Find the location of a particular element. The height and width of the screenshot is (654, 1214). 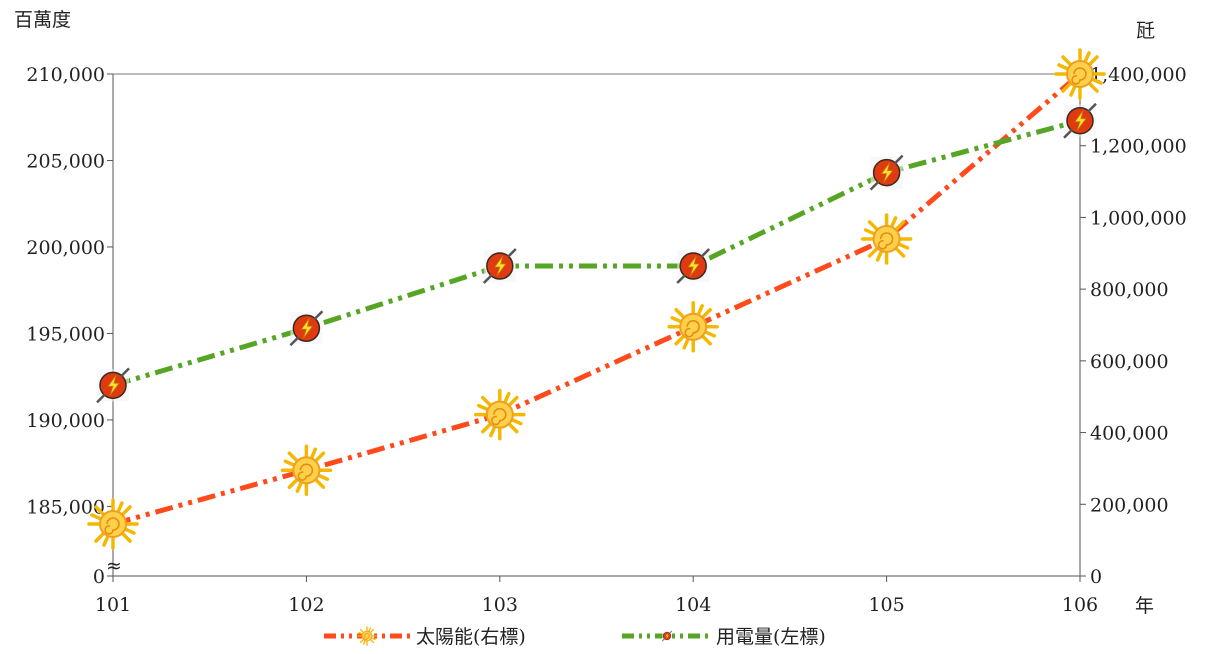

left-tick-label: 200,000 is located at coordinates (65, 248).